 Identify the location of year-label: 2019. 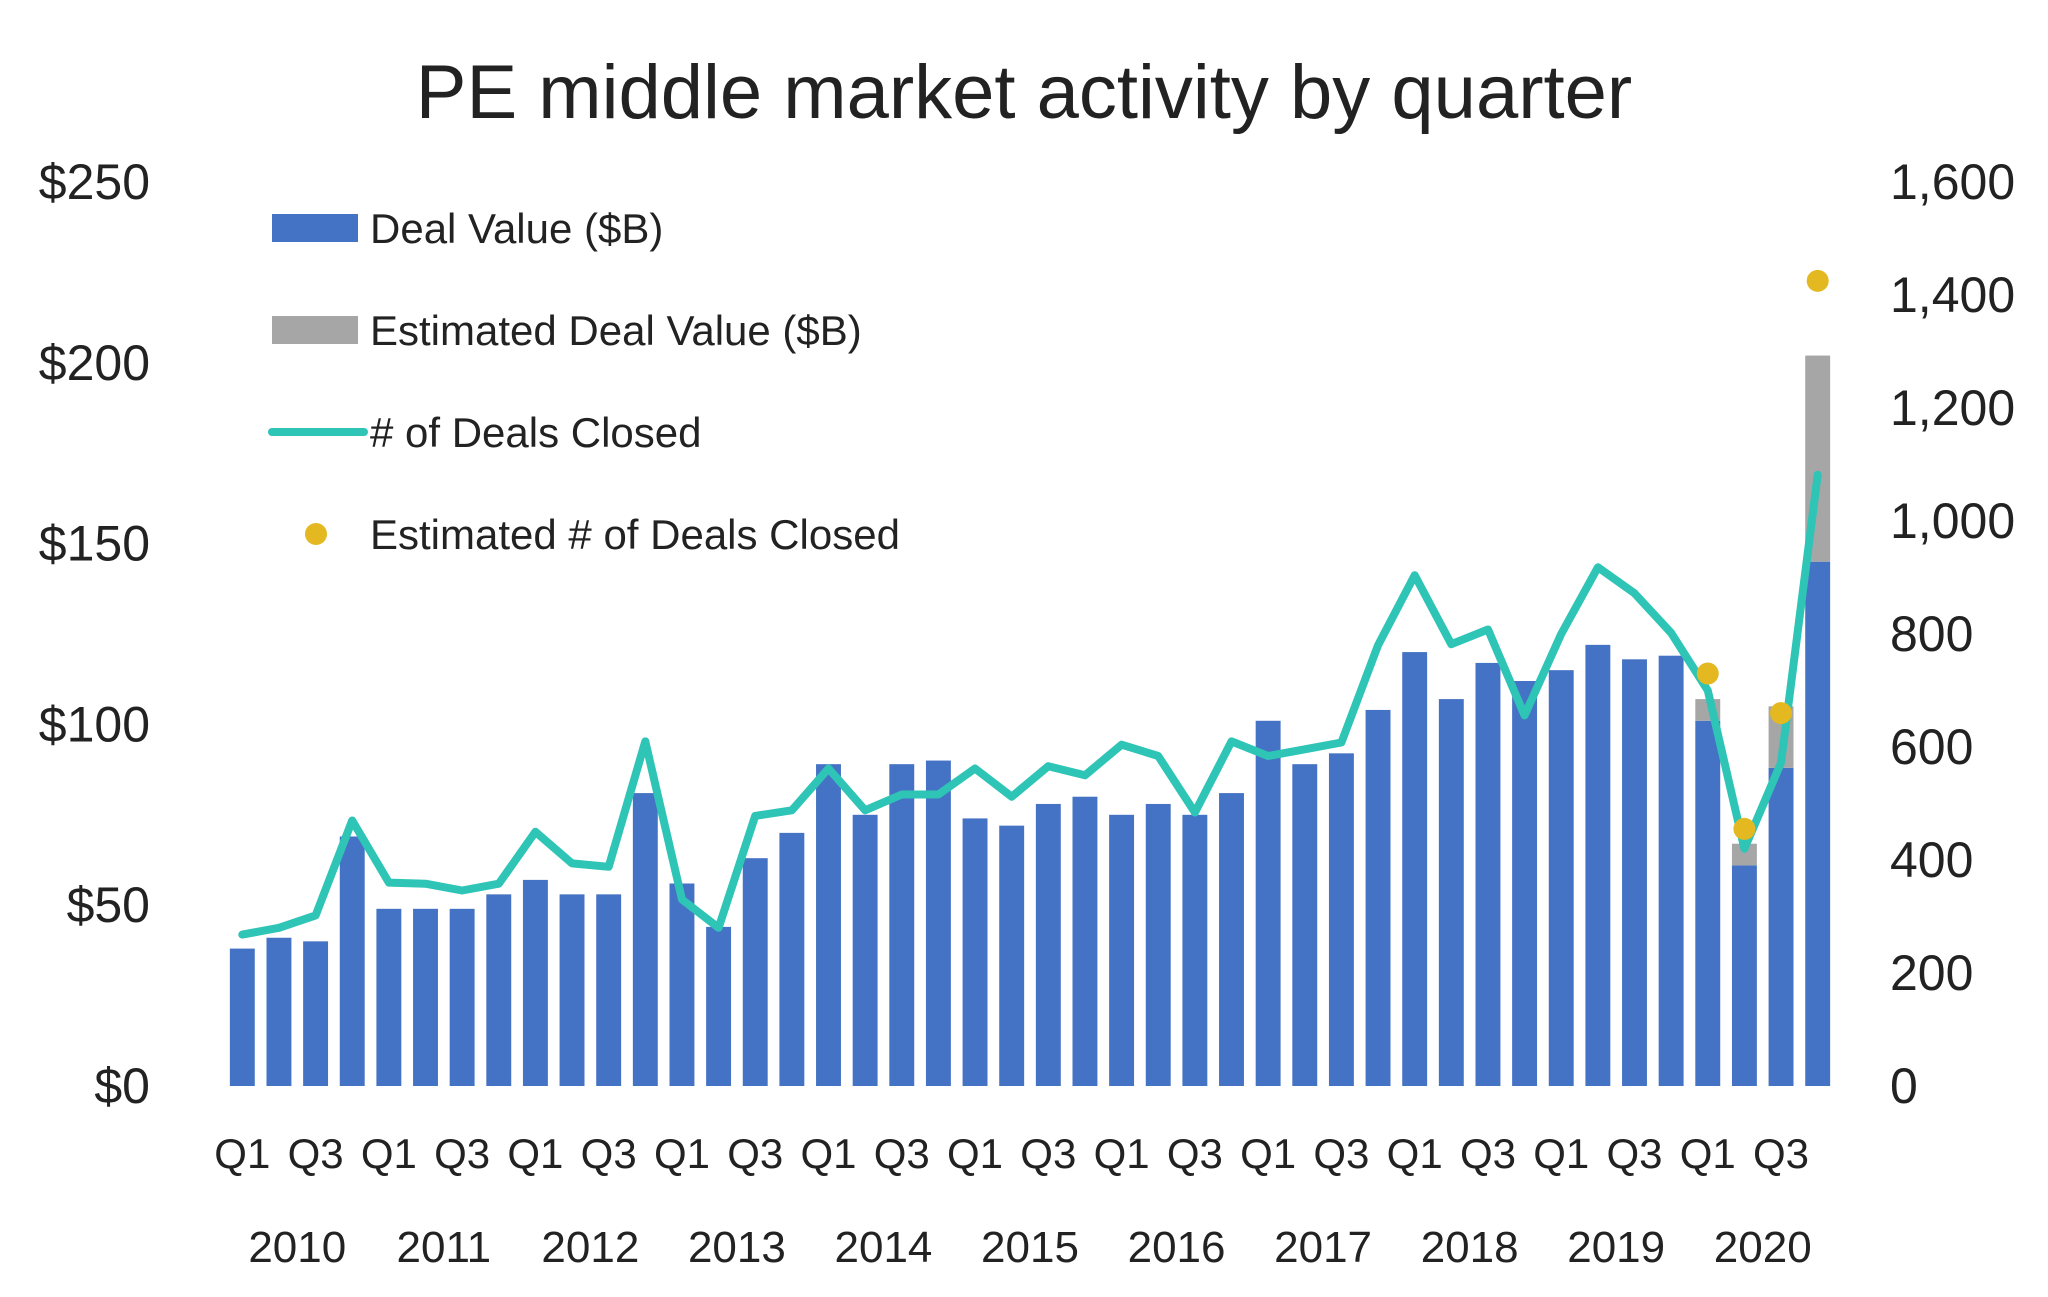
(1616, 1247).